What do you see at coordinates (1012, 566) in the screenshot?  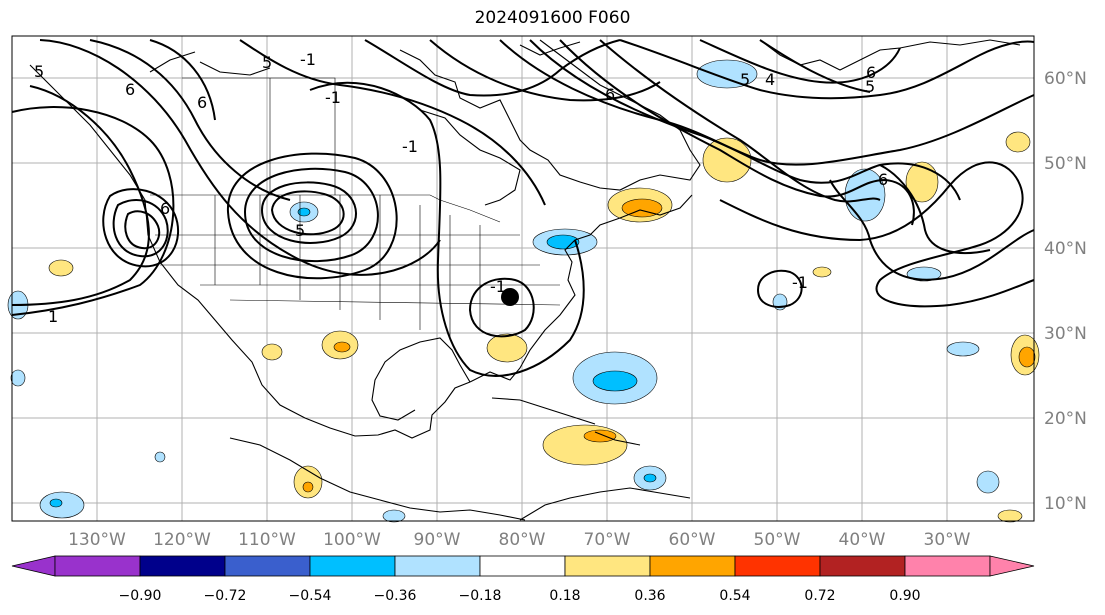 I see `colorbar-over-arrow` at bounding box center [1012, 566].